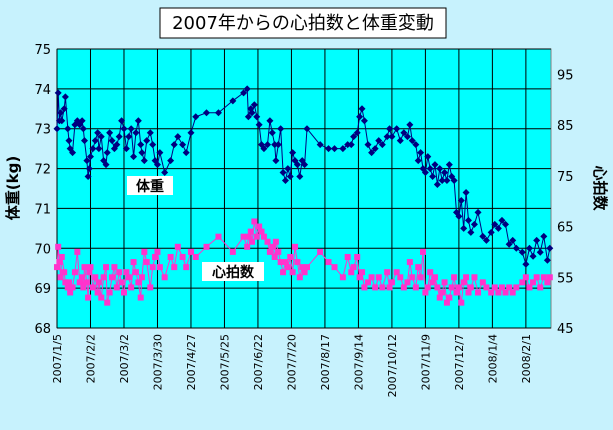 This screenshot has width=613, height=430. What do you see at coordinates (150, 186) in the screenshot?
I see `series-label-weight: 体重` at bounding box center [150, 186].